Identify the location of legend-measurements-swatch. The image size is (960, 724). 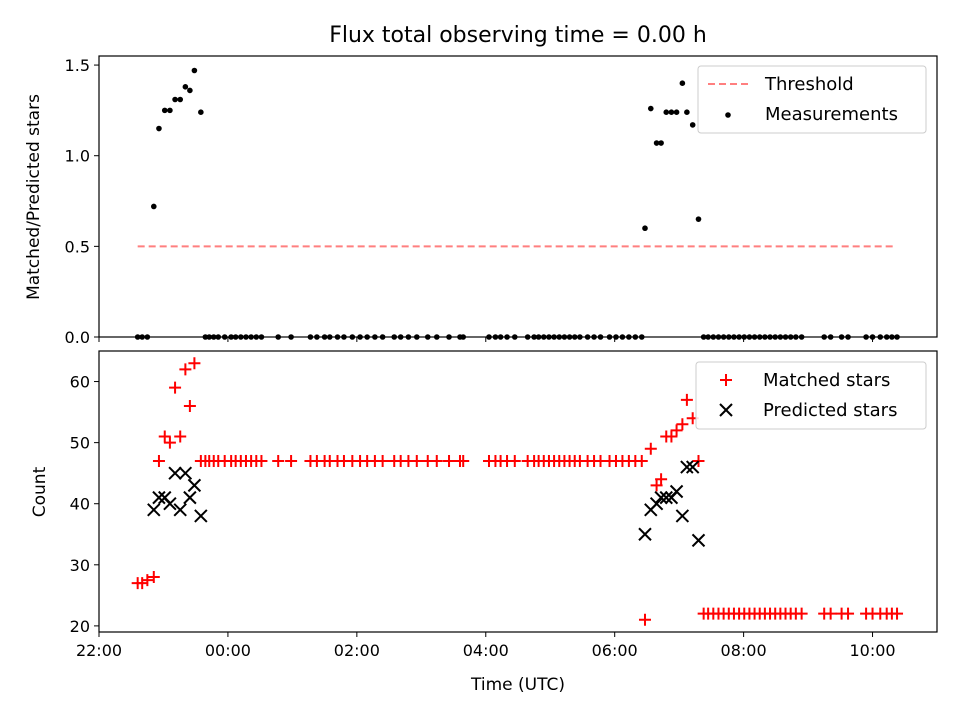
(728, 115).